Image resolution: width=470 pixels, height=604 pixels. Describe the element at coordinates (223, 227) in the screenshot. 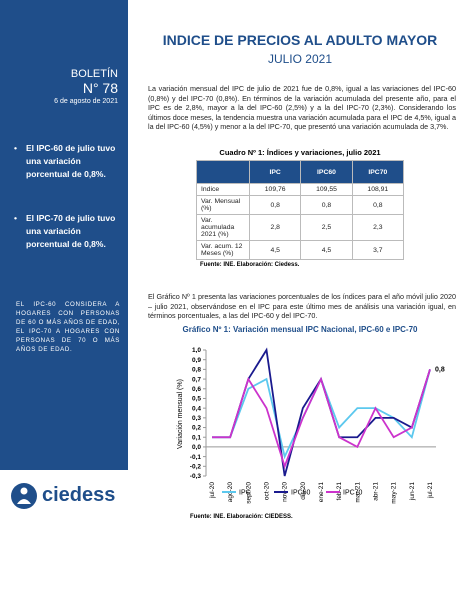

I see `table-cell: Var. acumulada 2021 (%)` at that location.